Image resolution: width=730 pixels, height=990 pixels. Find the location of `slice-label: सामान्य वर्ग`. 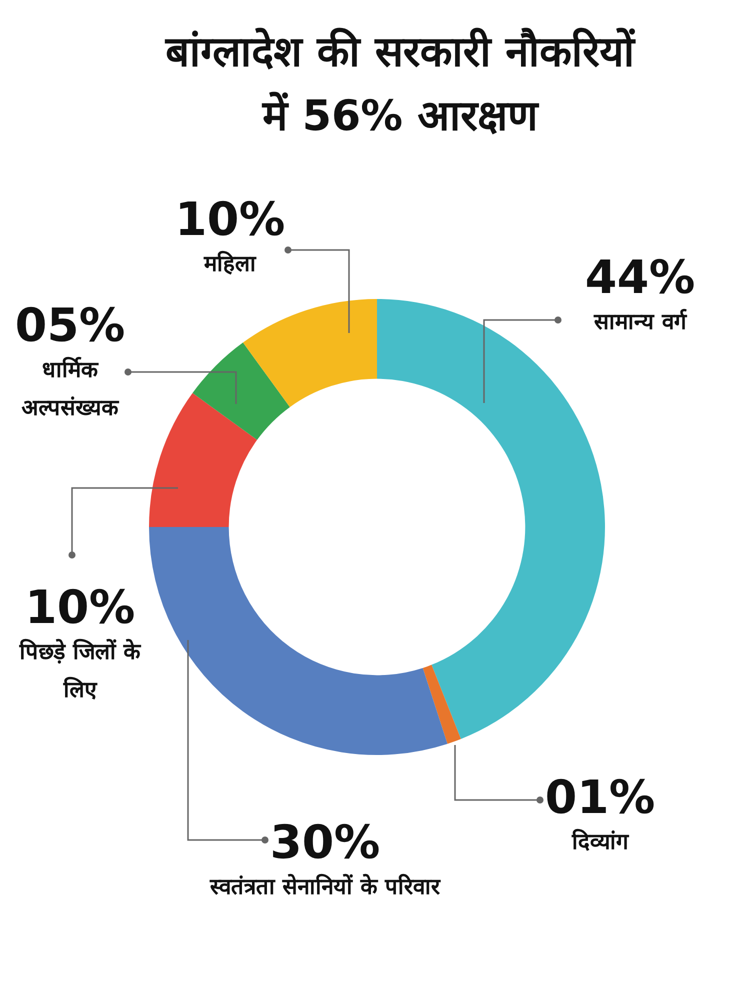

slice-label: सामान्य वर्ग is located at coordinates (640, 322).